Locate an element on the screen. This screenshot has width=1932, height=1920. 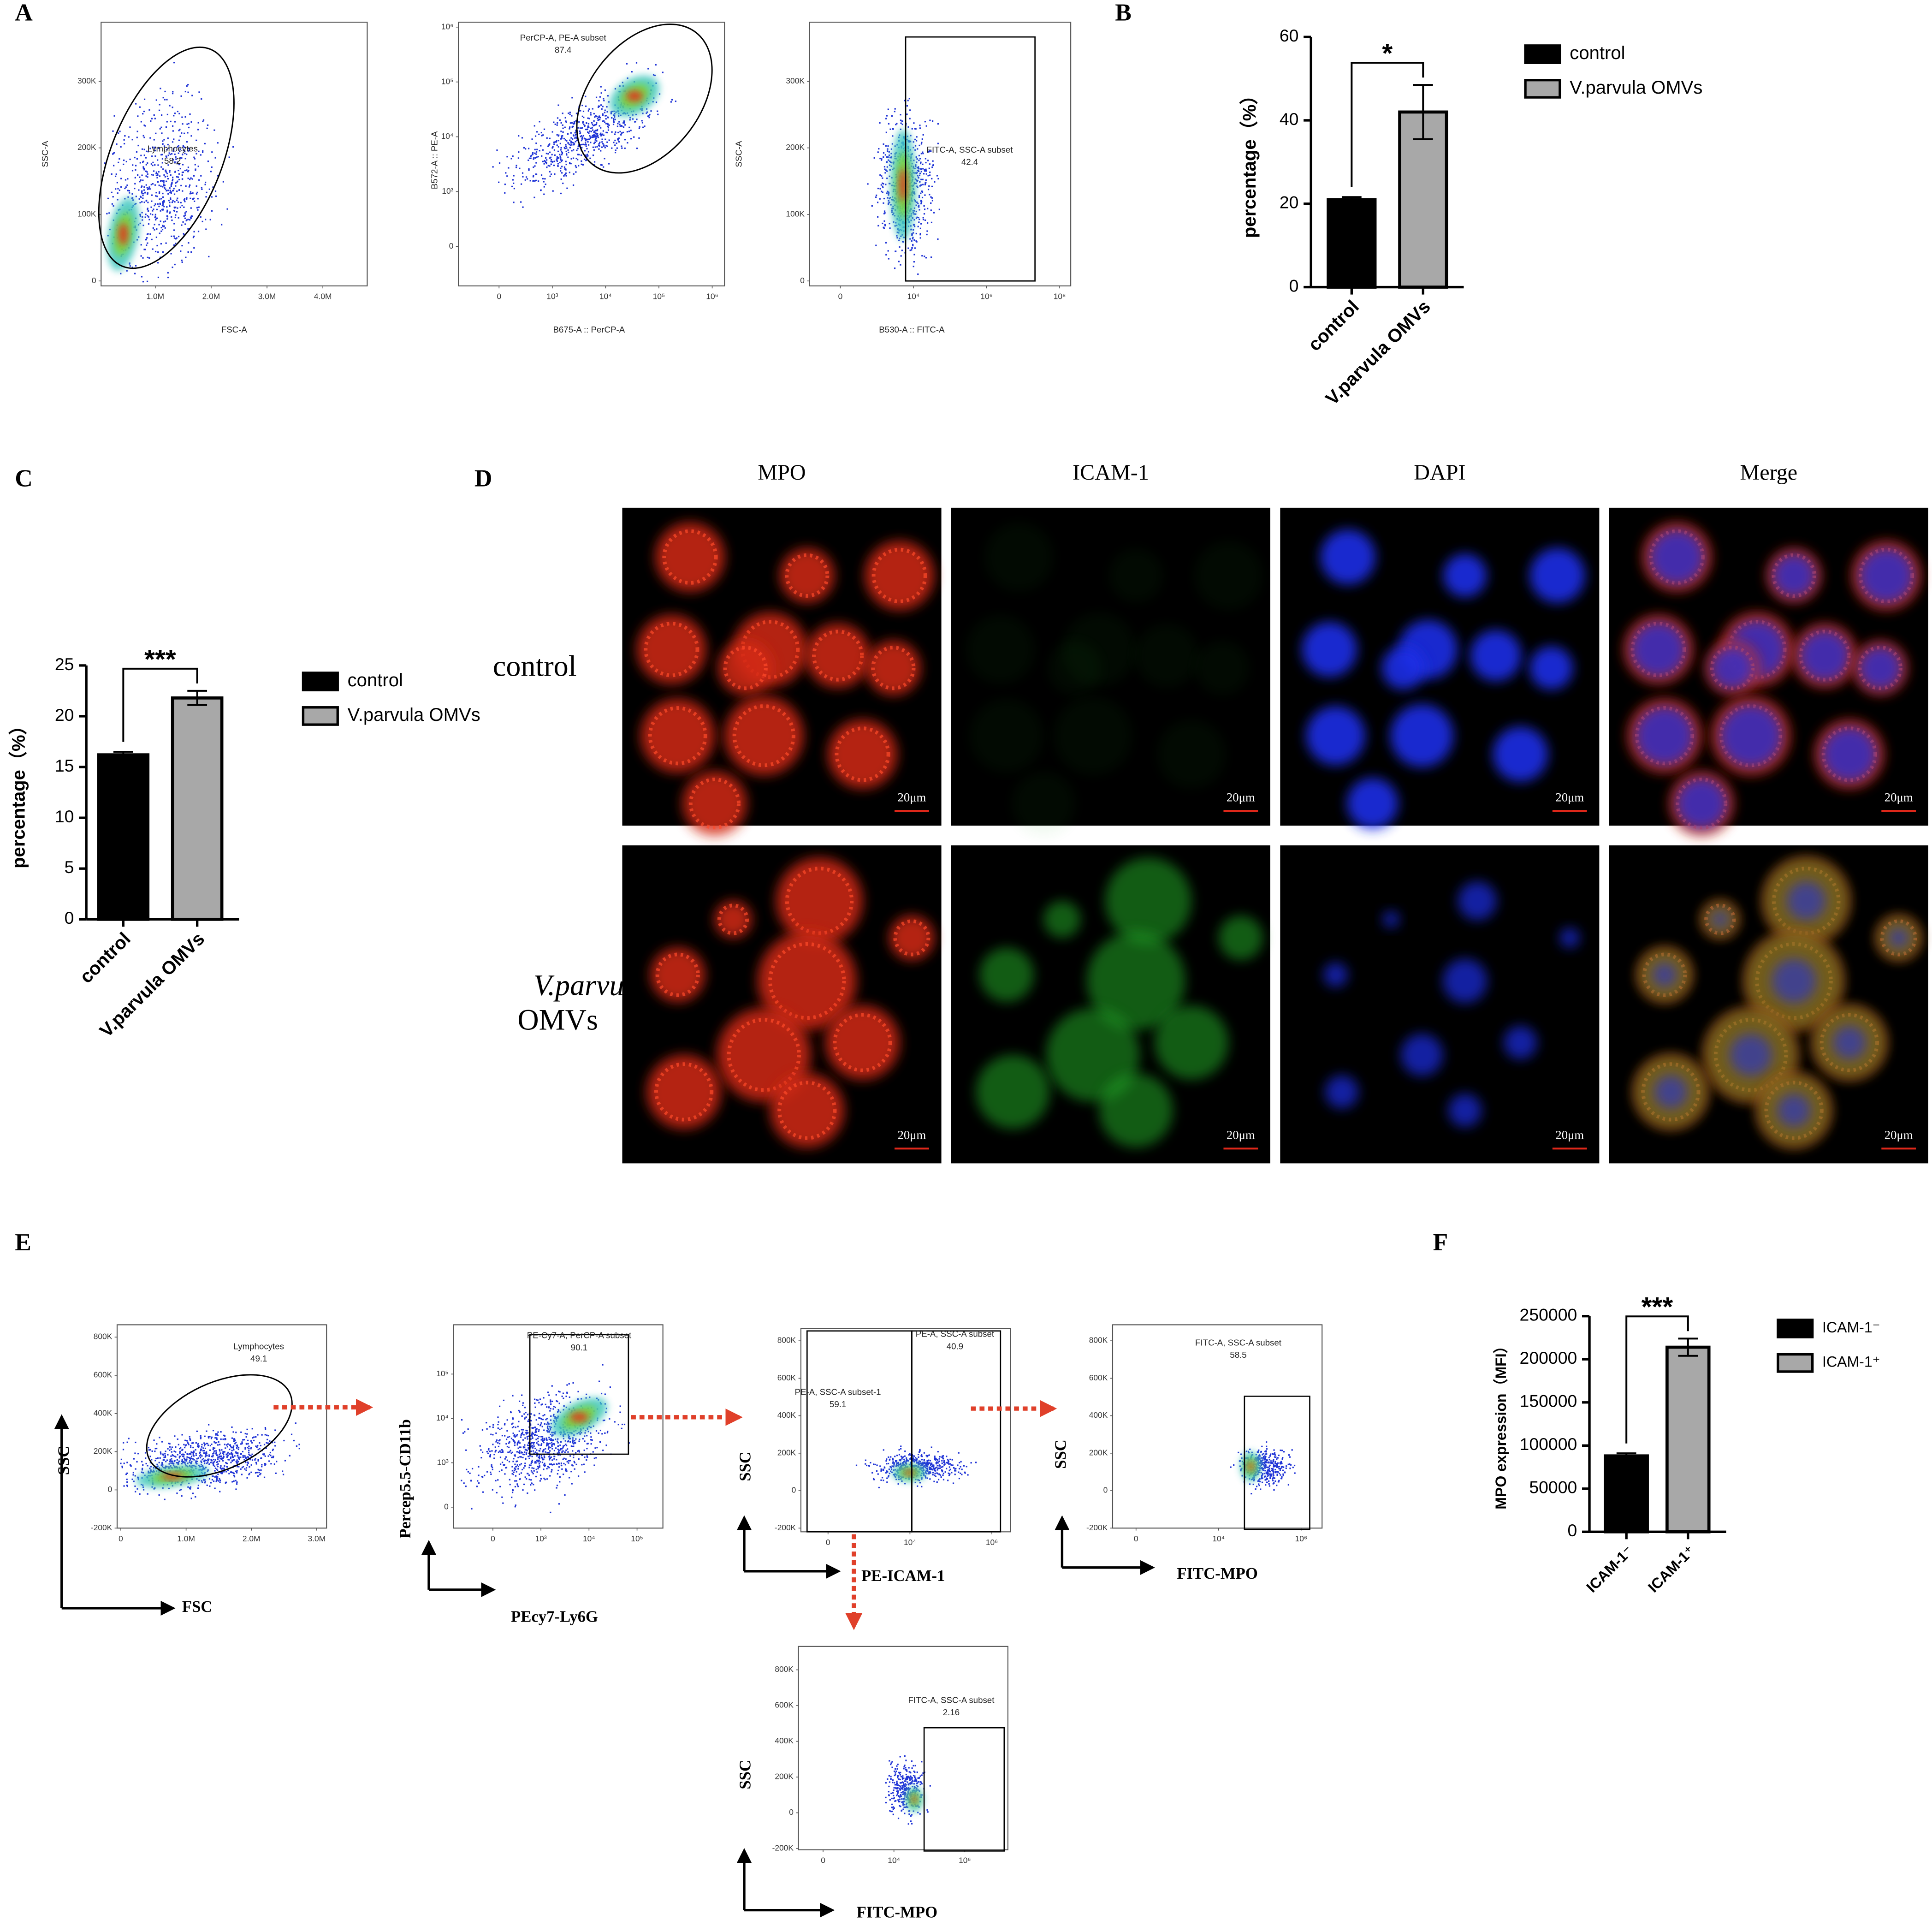
x-tick-label: 0 is located at coordinates (1136, 1539).